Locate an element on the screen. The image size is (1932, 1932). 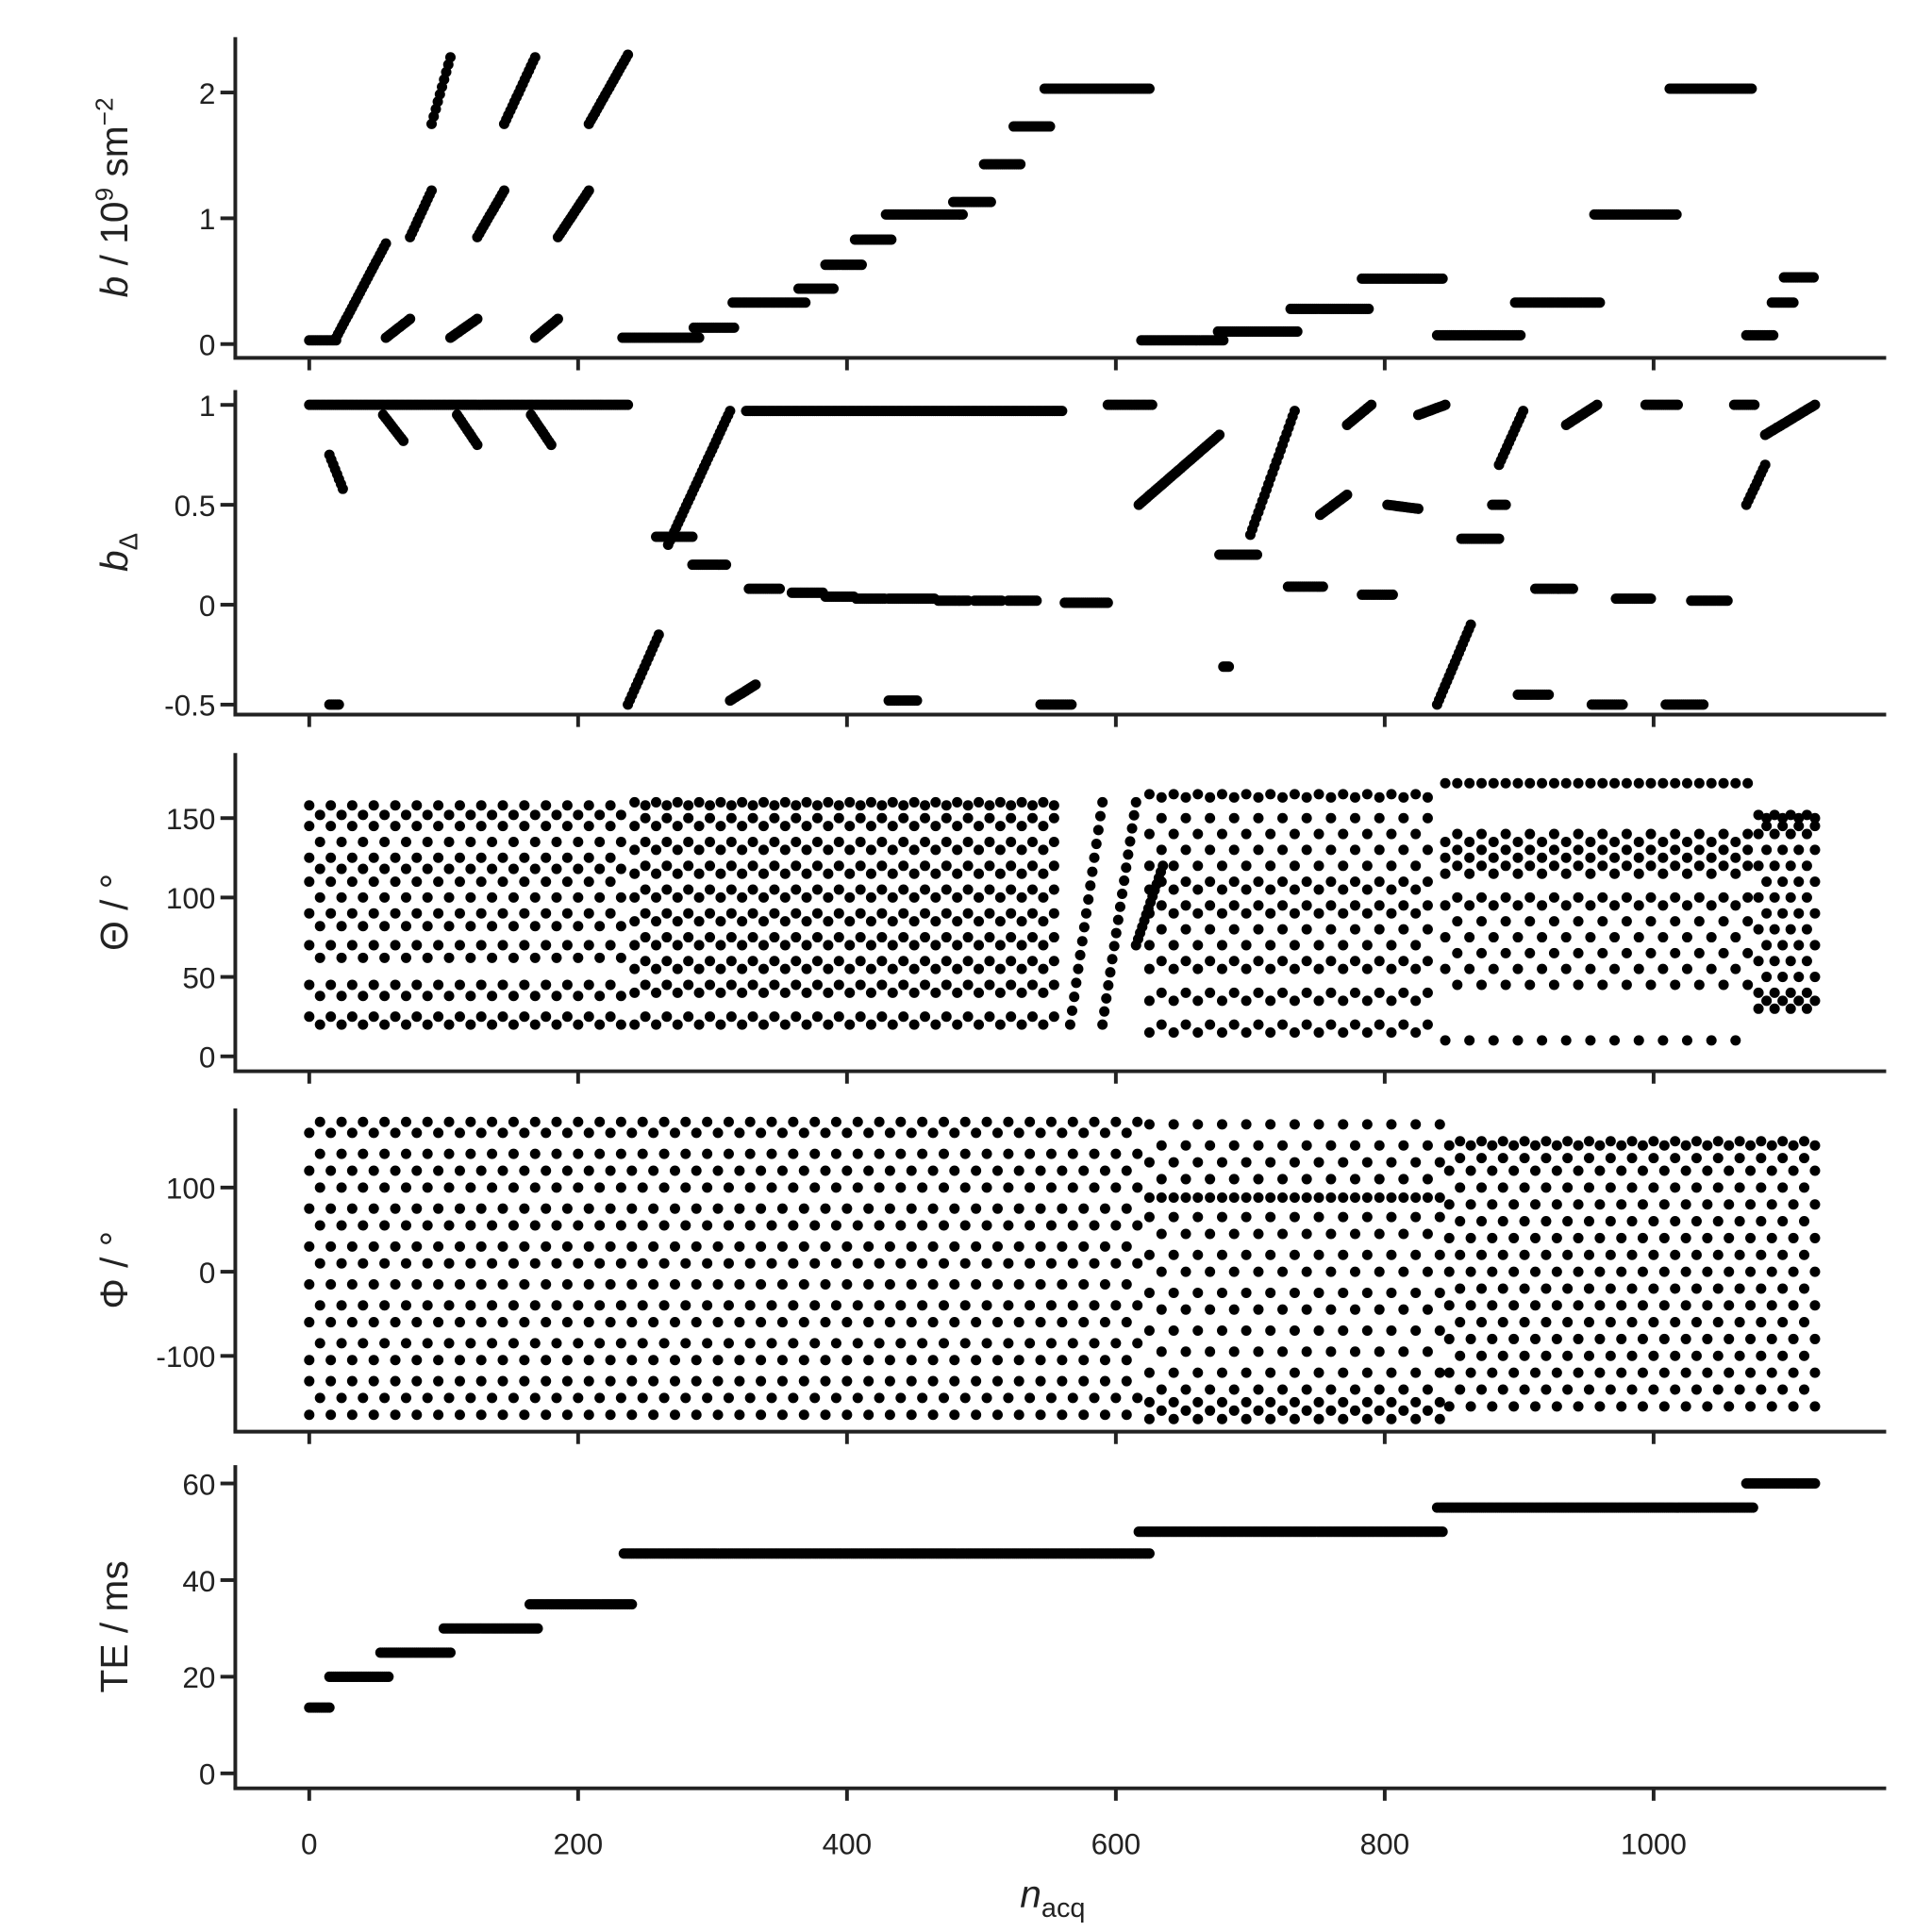
phi-points is located at coordinates (1062, 1270).